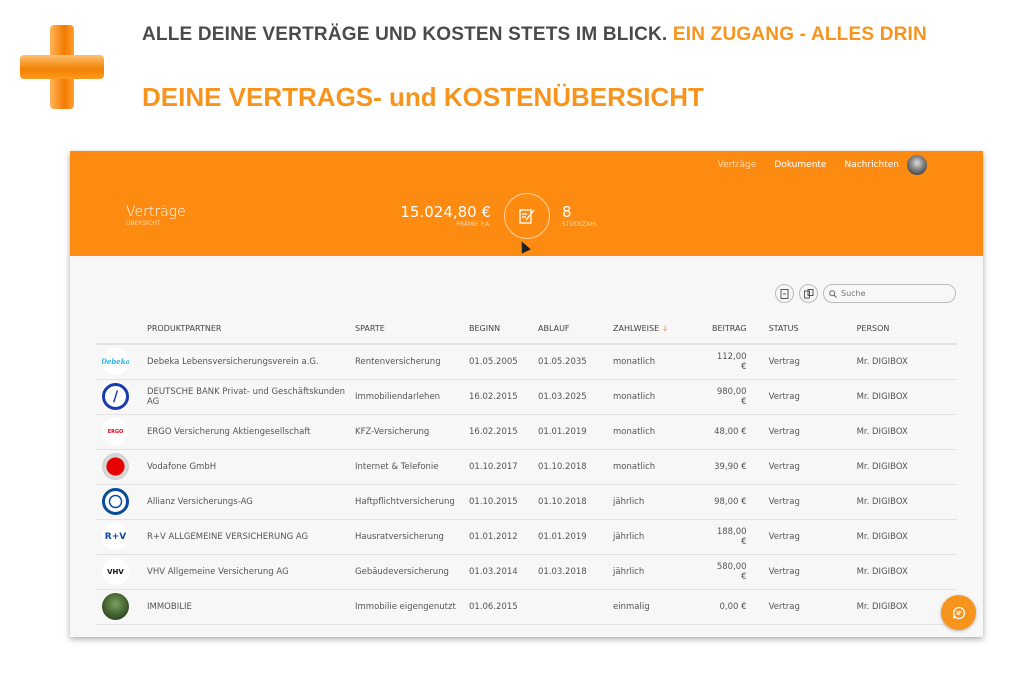 The width and height of the screenshot is (1024, 674). Describe the element at coordinates (251, 329) in the screenshot. I see `col-partner: PRODUKTPARTNER` at that location.